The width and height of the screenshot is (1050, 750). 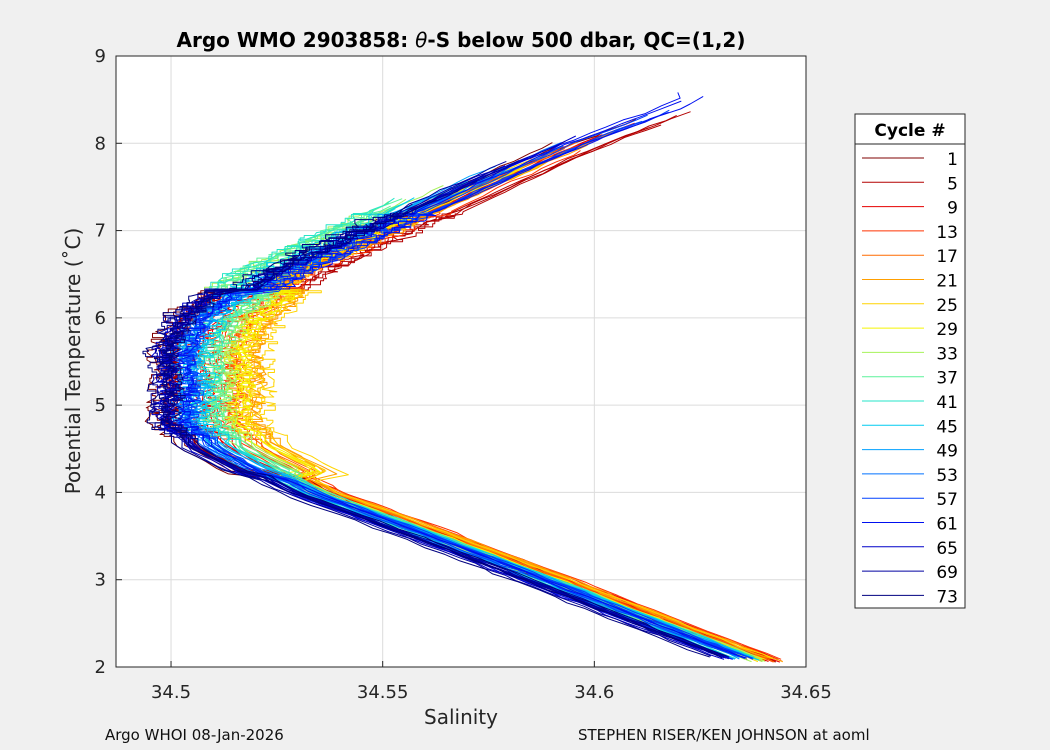 What do you see at coordinates (421, 40) in the screenshot?
I see `title-theta: θ` at bounding box center [421, 40].